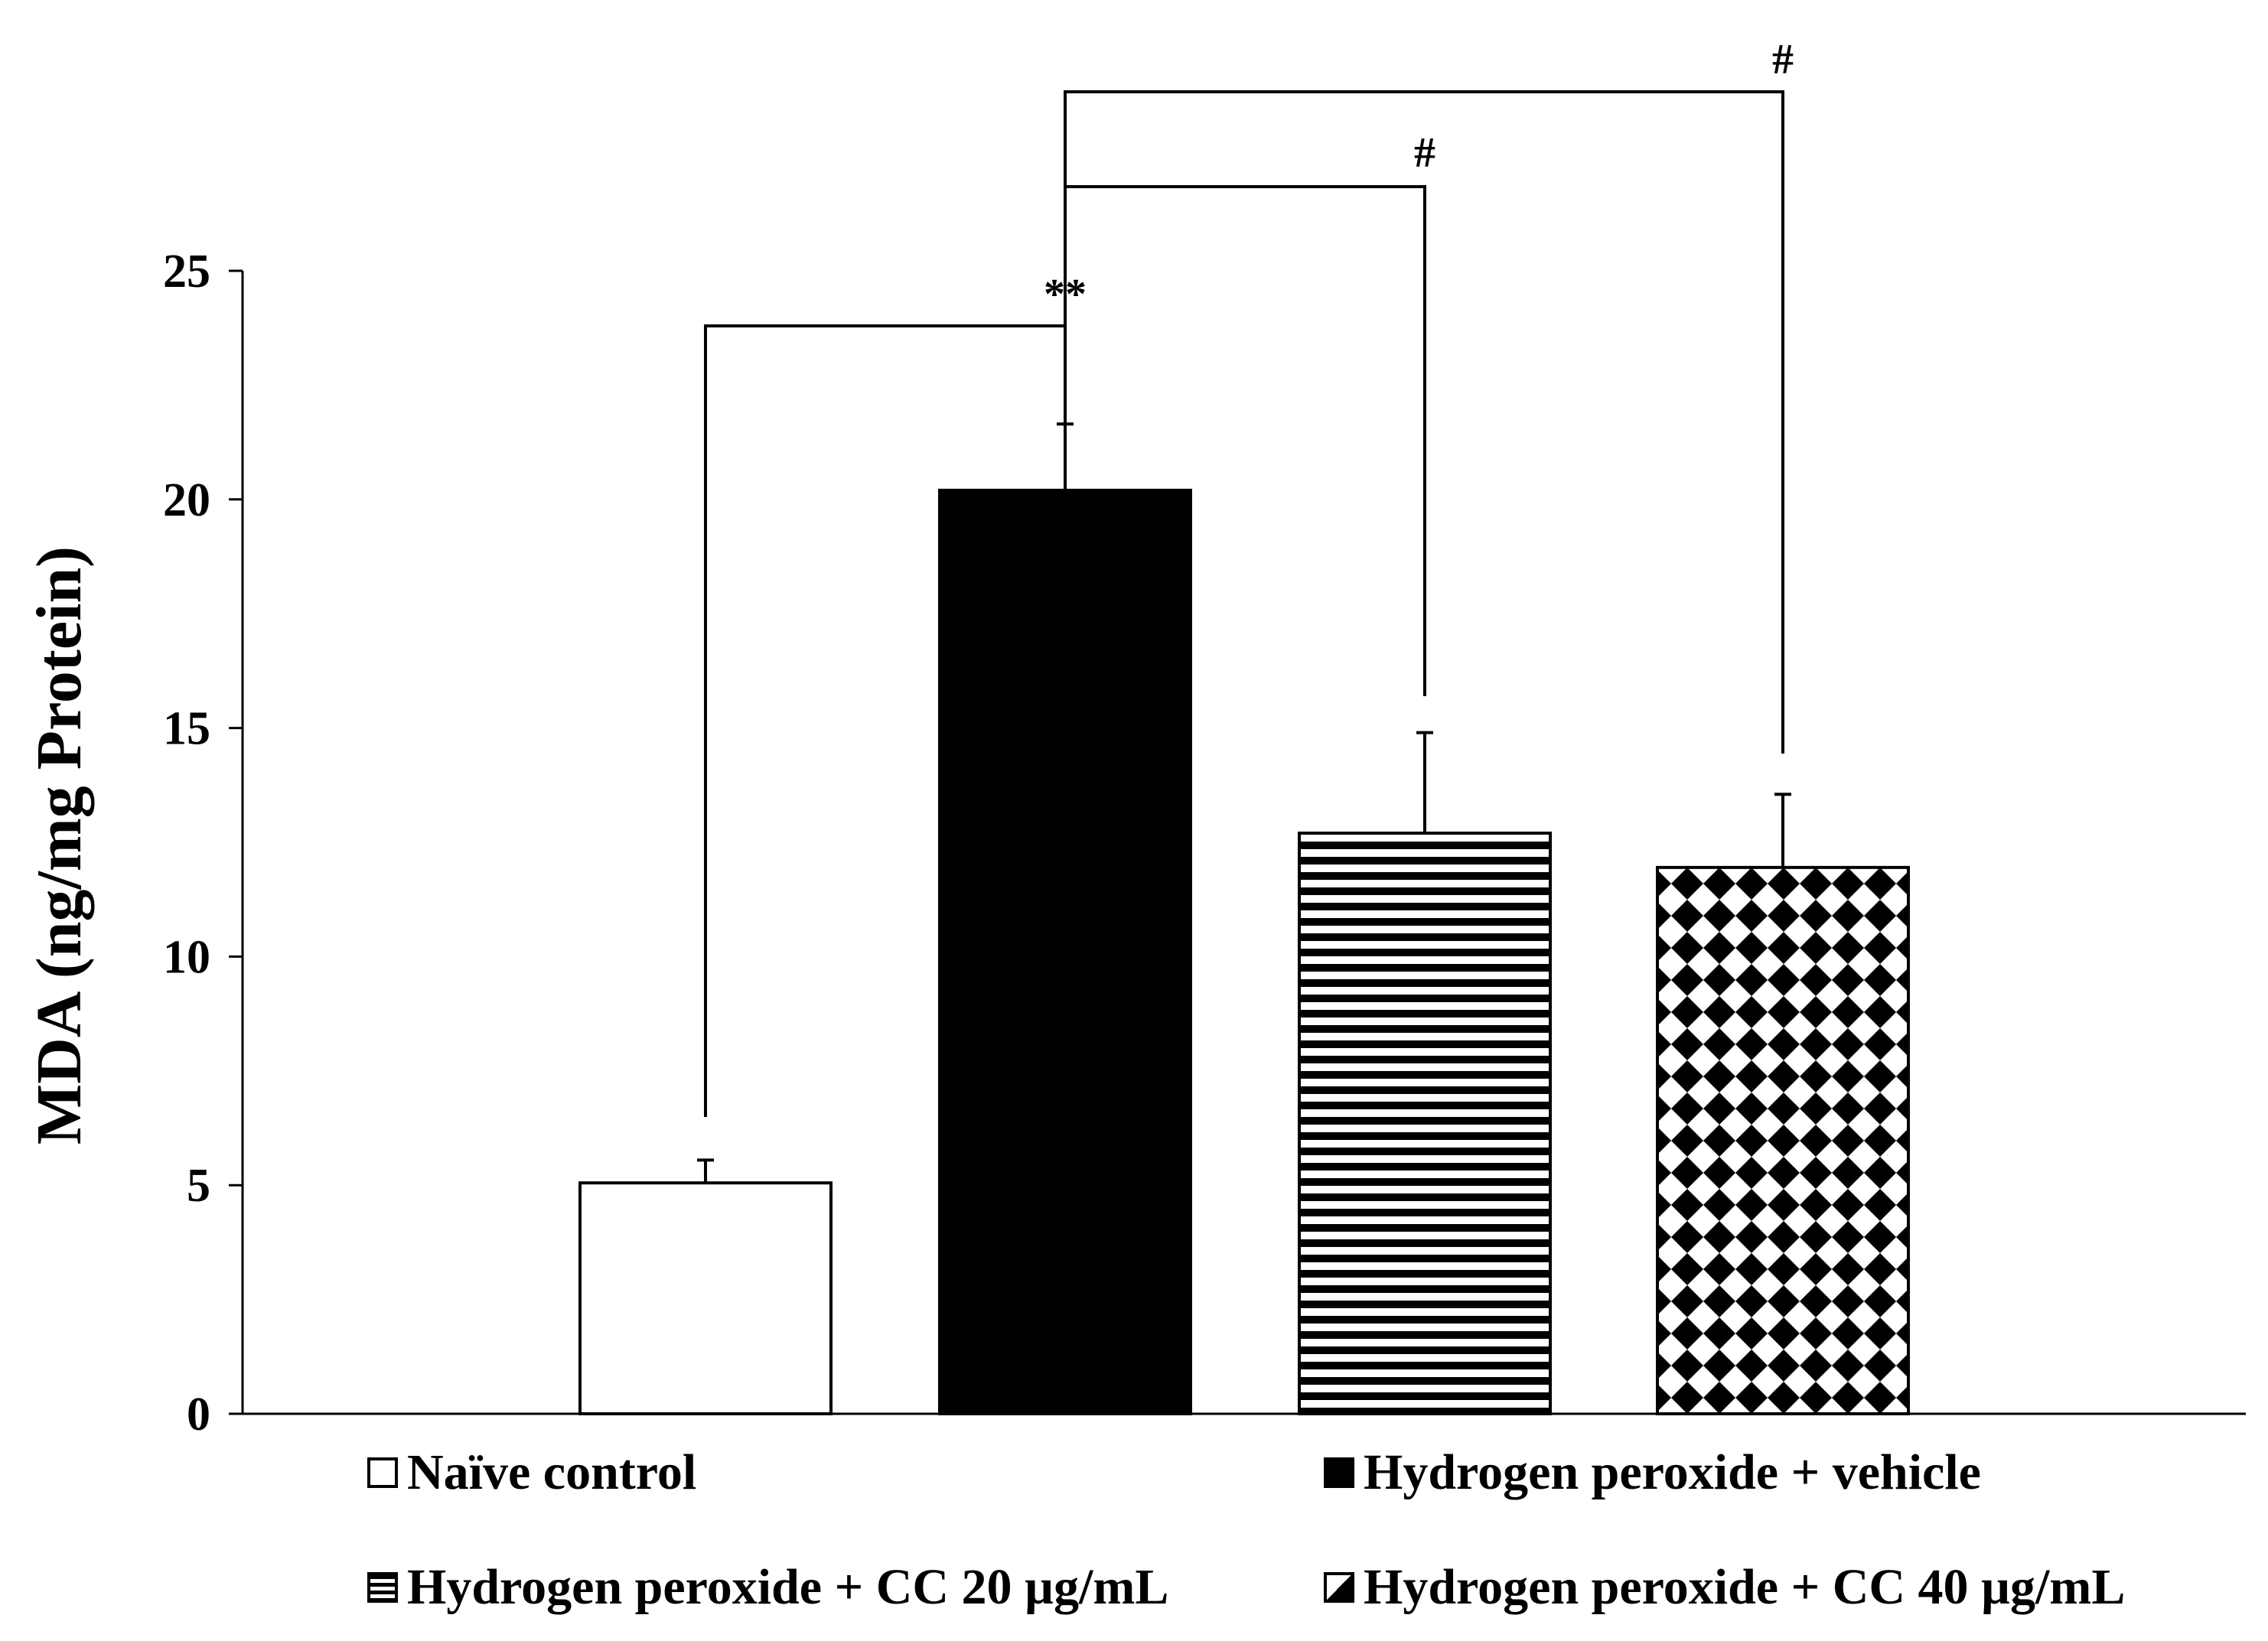 The image size is (2268, 1641). Describe the element at coordinates (1424, 153) in the screenshot. I see `significance-label-1: #` at that location.